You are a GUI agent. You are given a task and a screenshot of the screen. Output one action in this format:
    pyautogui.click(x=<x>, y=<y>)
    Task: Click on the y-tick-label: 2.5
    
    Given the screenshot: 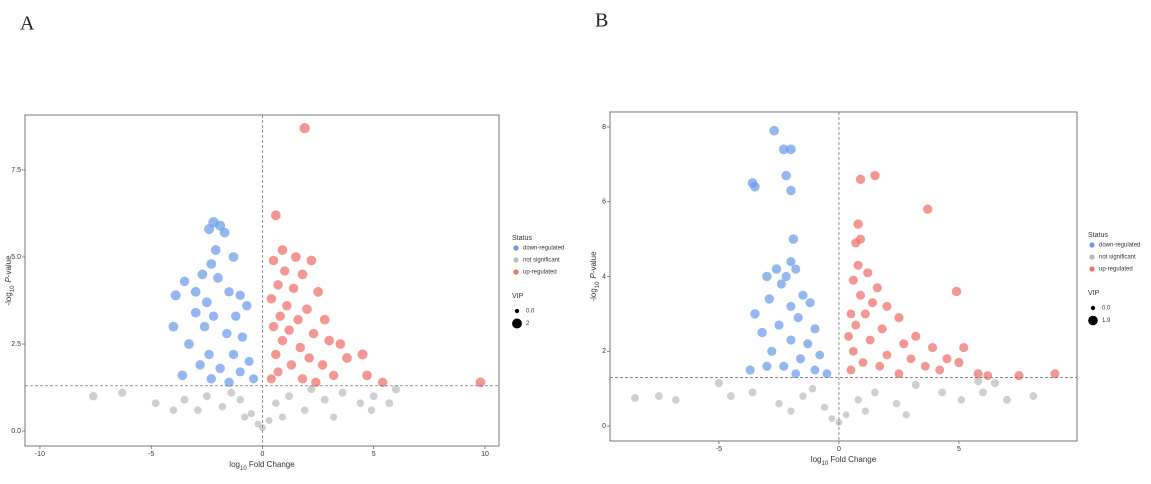 What is the action you would take?
    pyautogui.click(x=16, y=344)
    